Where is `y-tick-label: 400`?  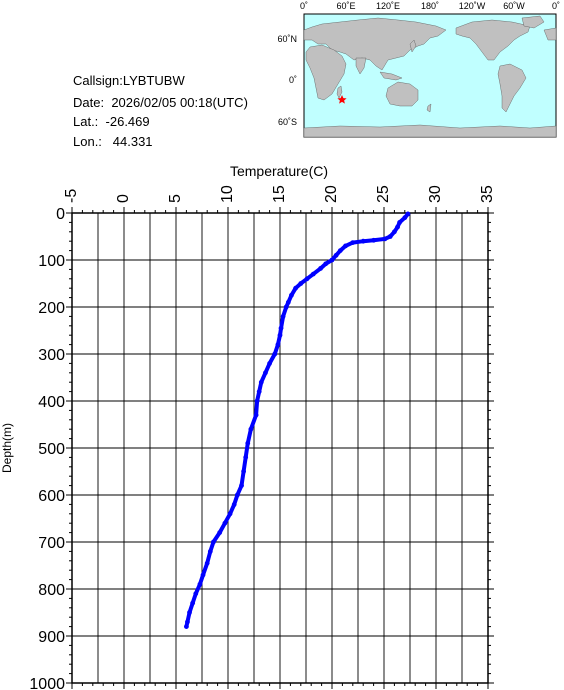 y-tick-label: 400 is located at coordinates (51, 402).